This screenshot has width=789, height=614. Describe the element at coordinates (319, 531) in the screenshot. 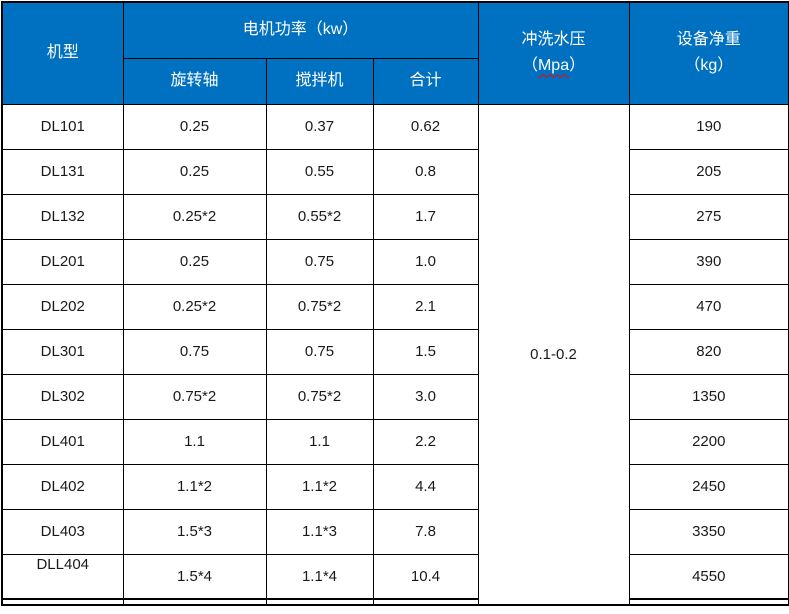

I see `mixer-cell: 1.1*3` at that location.